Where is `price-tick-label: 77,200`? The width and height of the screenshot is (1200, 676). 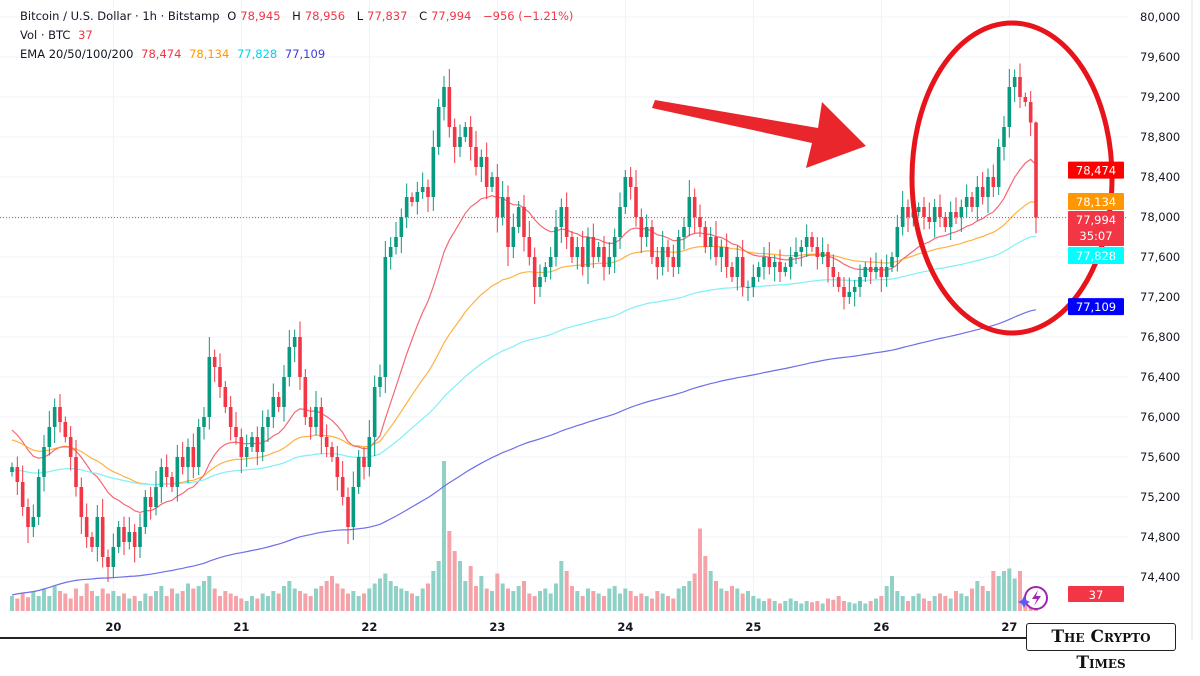 price-tick-label: 77,200 is located at coordinates (1160, 297).